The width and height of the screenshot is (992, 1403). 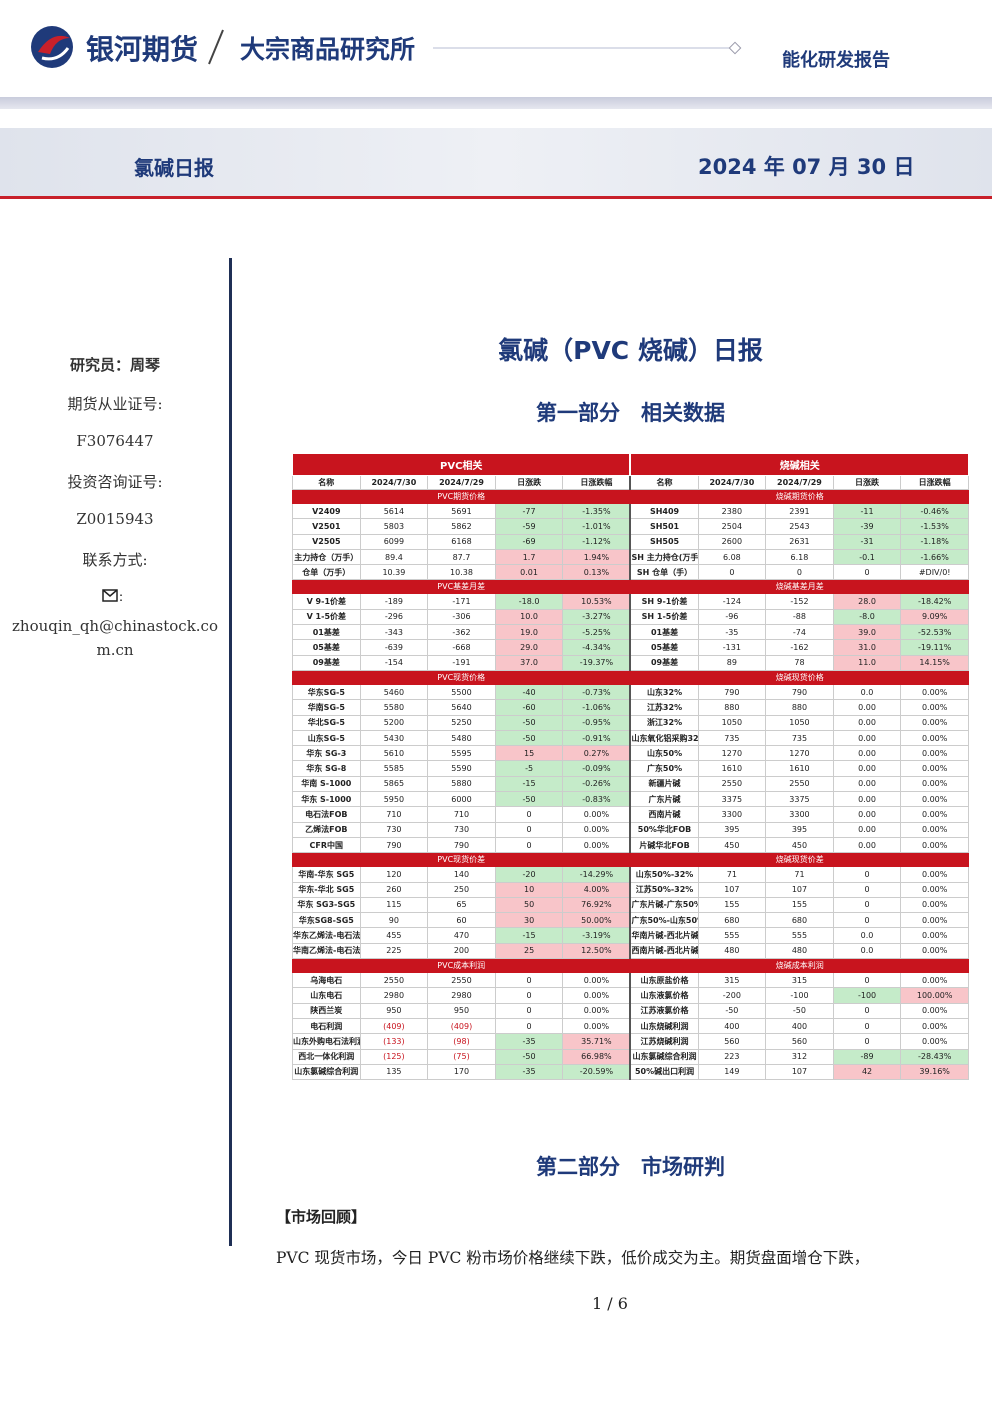 What do you see at coordinates (529, 753) in the screenshot?
I see `table-cell: 15` at bounding box center [529, 753].